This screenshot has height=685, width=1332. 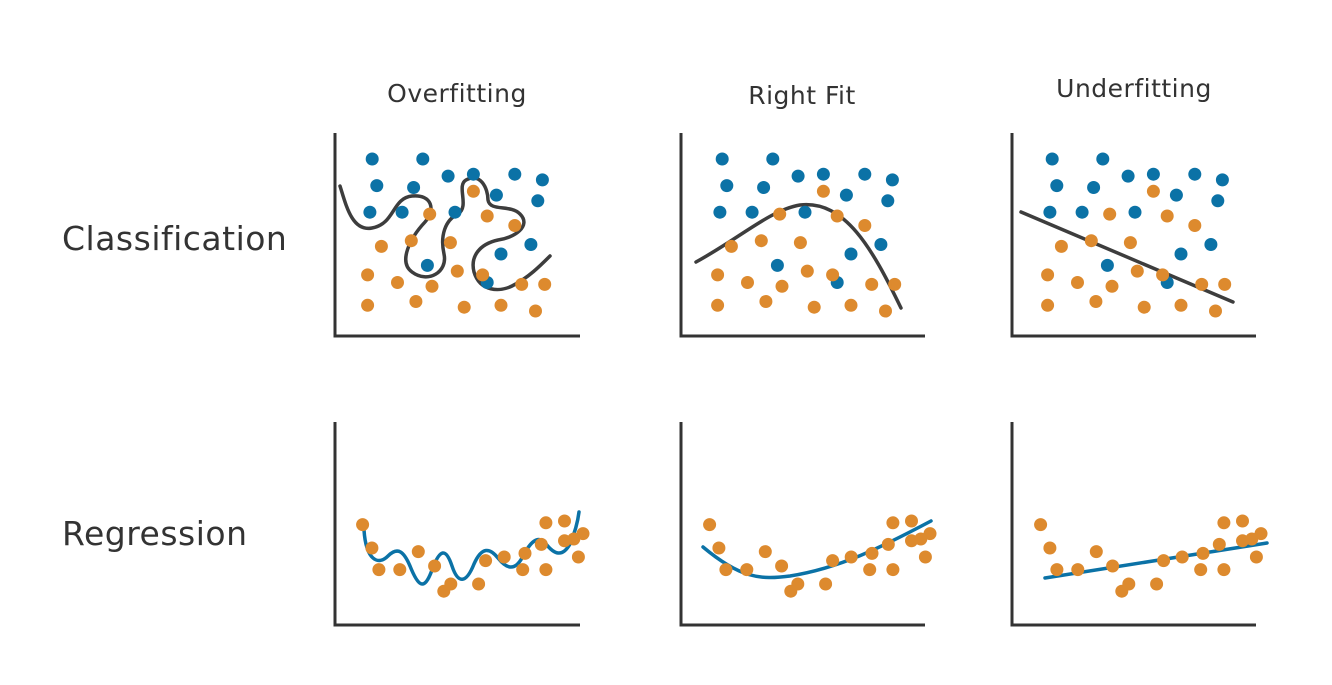 I want to click on row-title-classification: Classification, so click(x=174, y=238).